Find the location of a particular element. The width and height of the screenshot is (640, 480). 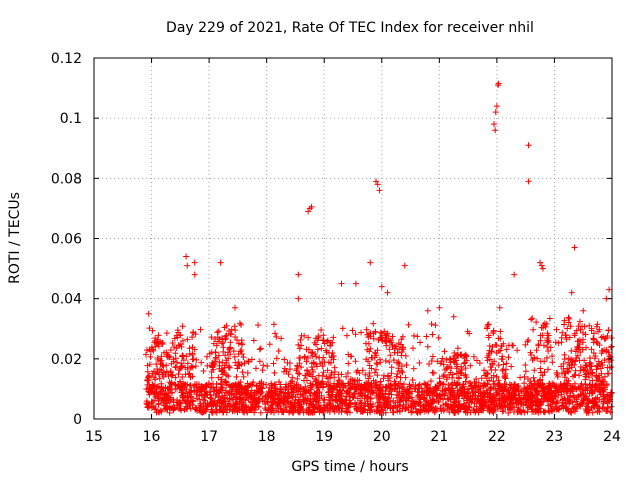

x-tick-label: 19 is located at coordinates (324, 437).